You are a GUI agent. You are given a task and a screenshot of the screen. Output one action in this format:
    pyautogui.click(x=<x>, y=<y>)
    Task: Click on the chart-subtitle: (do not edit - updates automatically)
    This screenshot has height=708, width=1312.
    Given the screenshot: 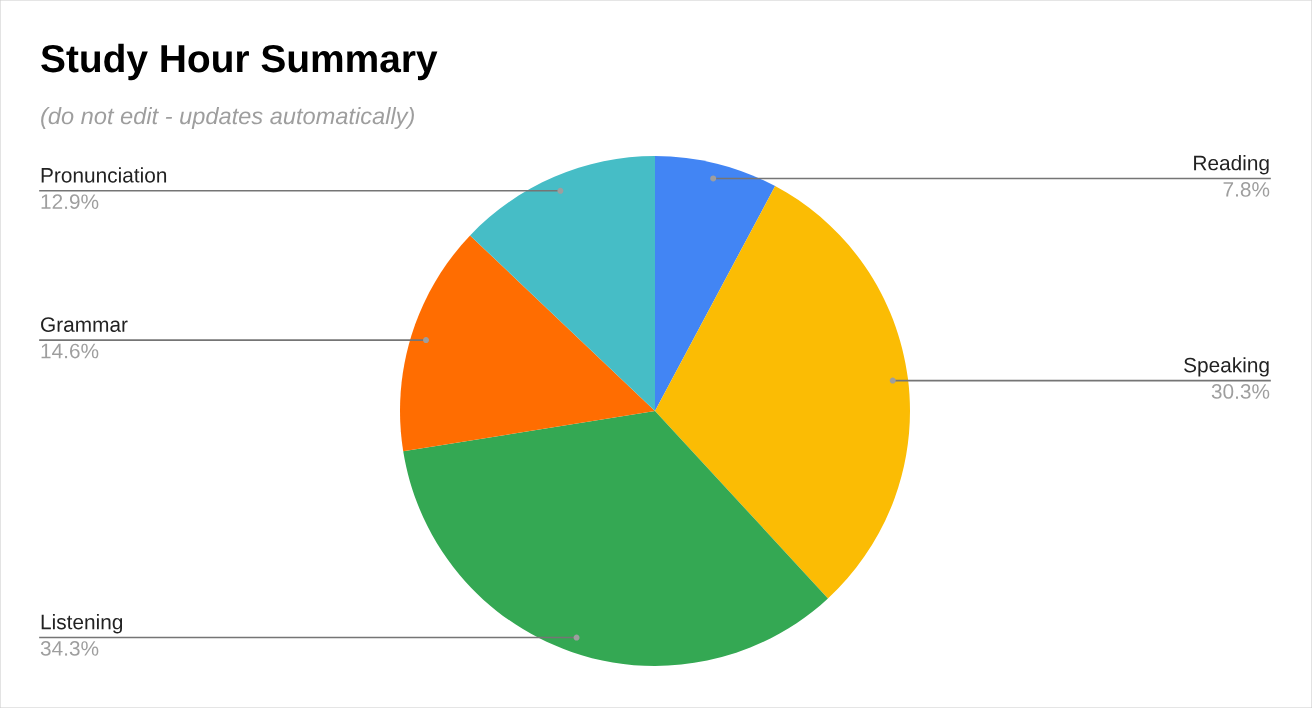 What is the action you would take?
    pyautogui.click(x=227, y=118)
    